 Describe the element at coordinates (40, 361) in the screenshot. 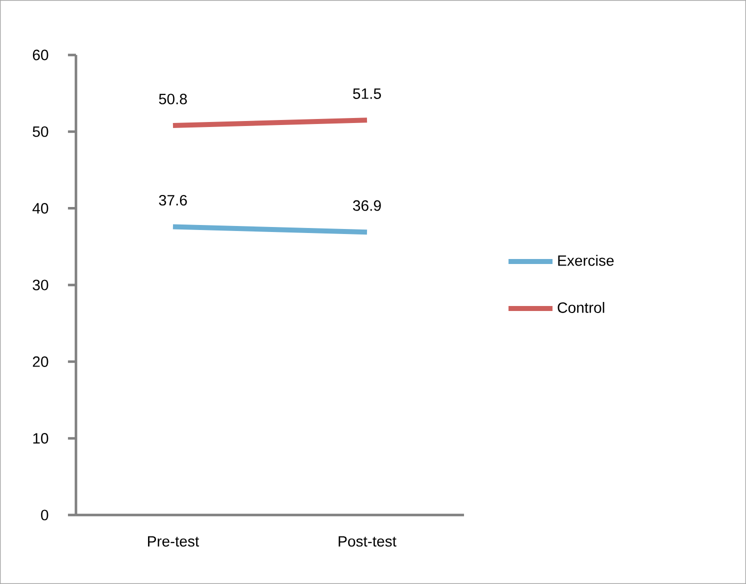

I see `y-tick-label: 20` at that location.